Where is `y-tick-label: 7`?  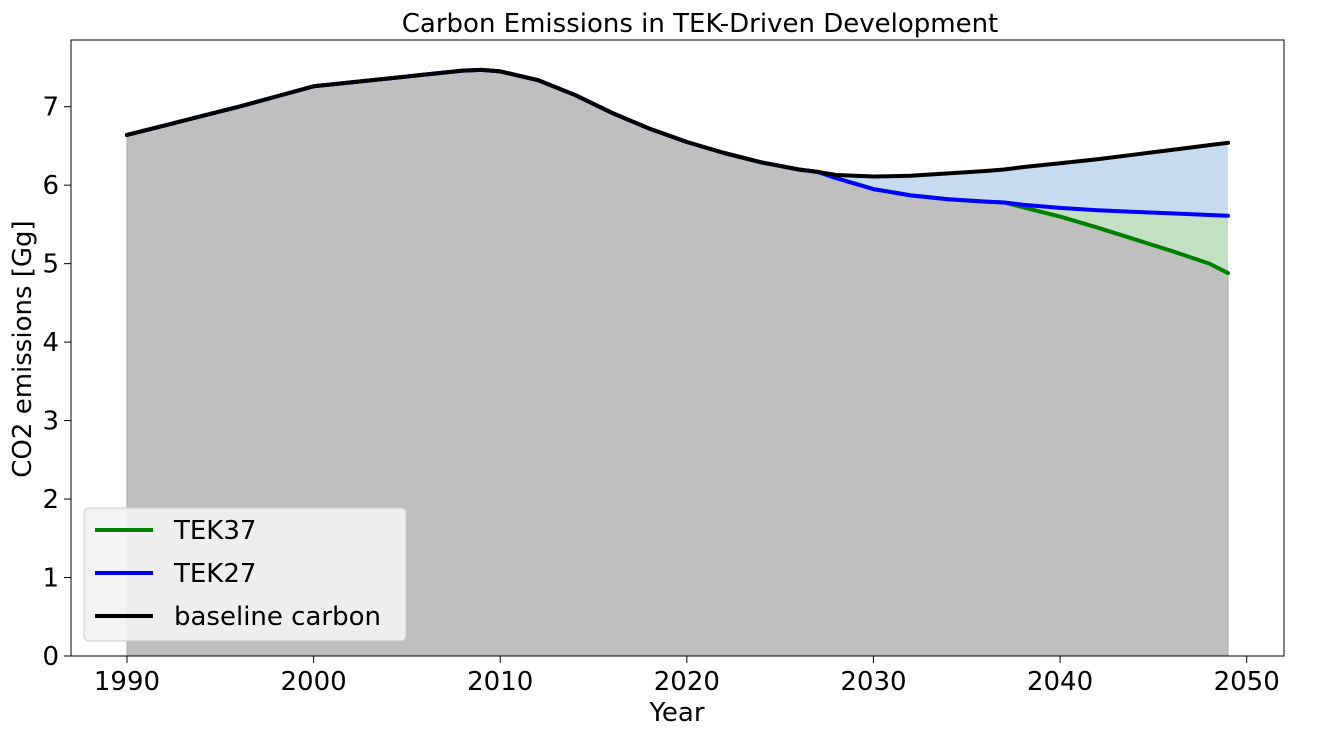
y-tick-label: 7 is located at coordinates (50, 108).